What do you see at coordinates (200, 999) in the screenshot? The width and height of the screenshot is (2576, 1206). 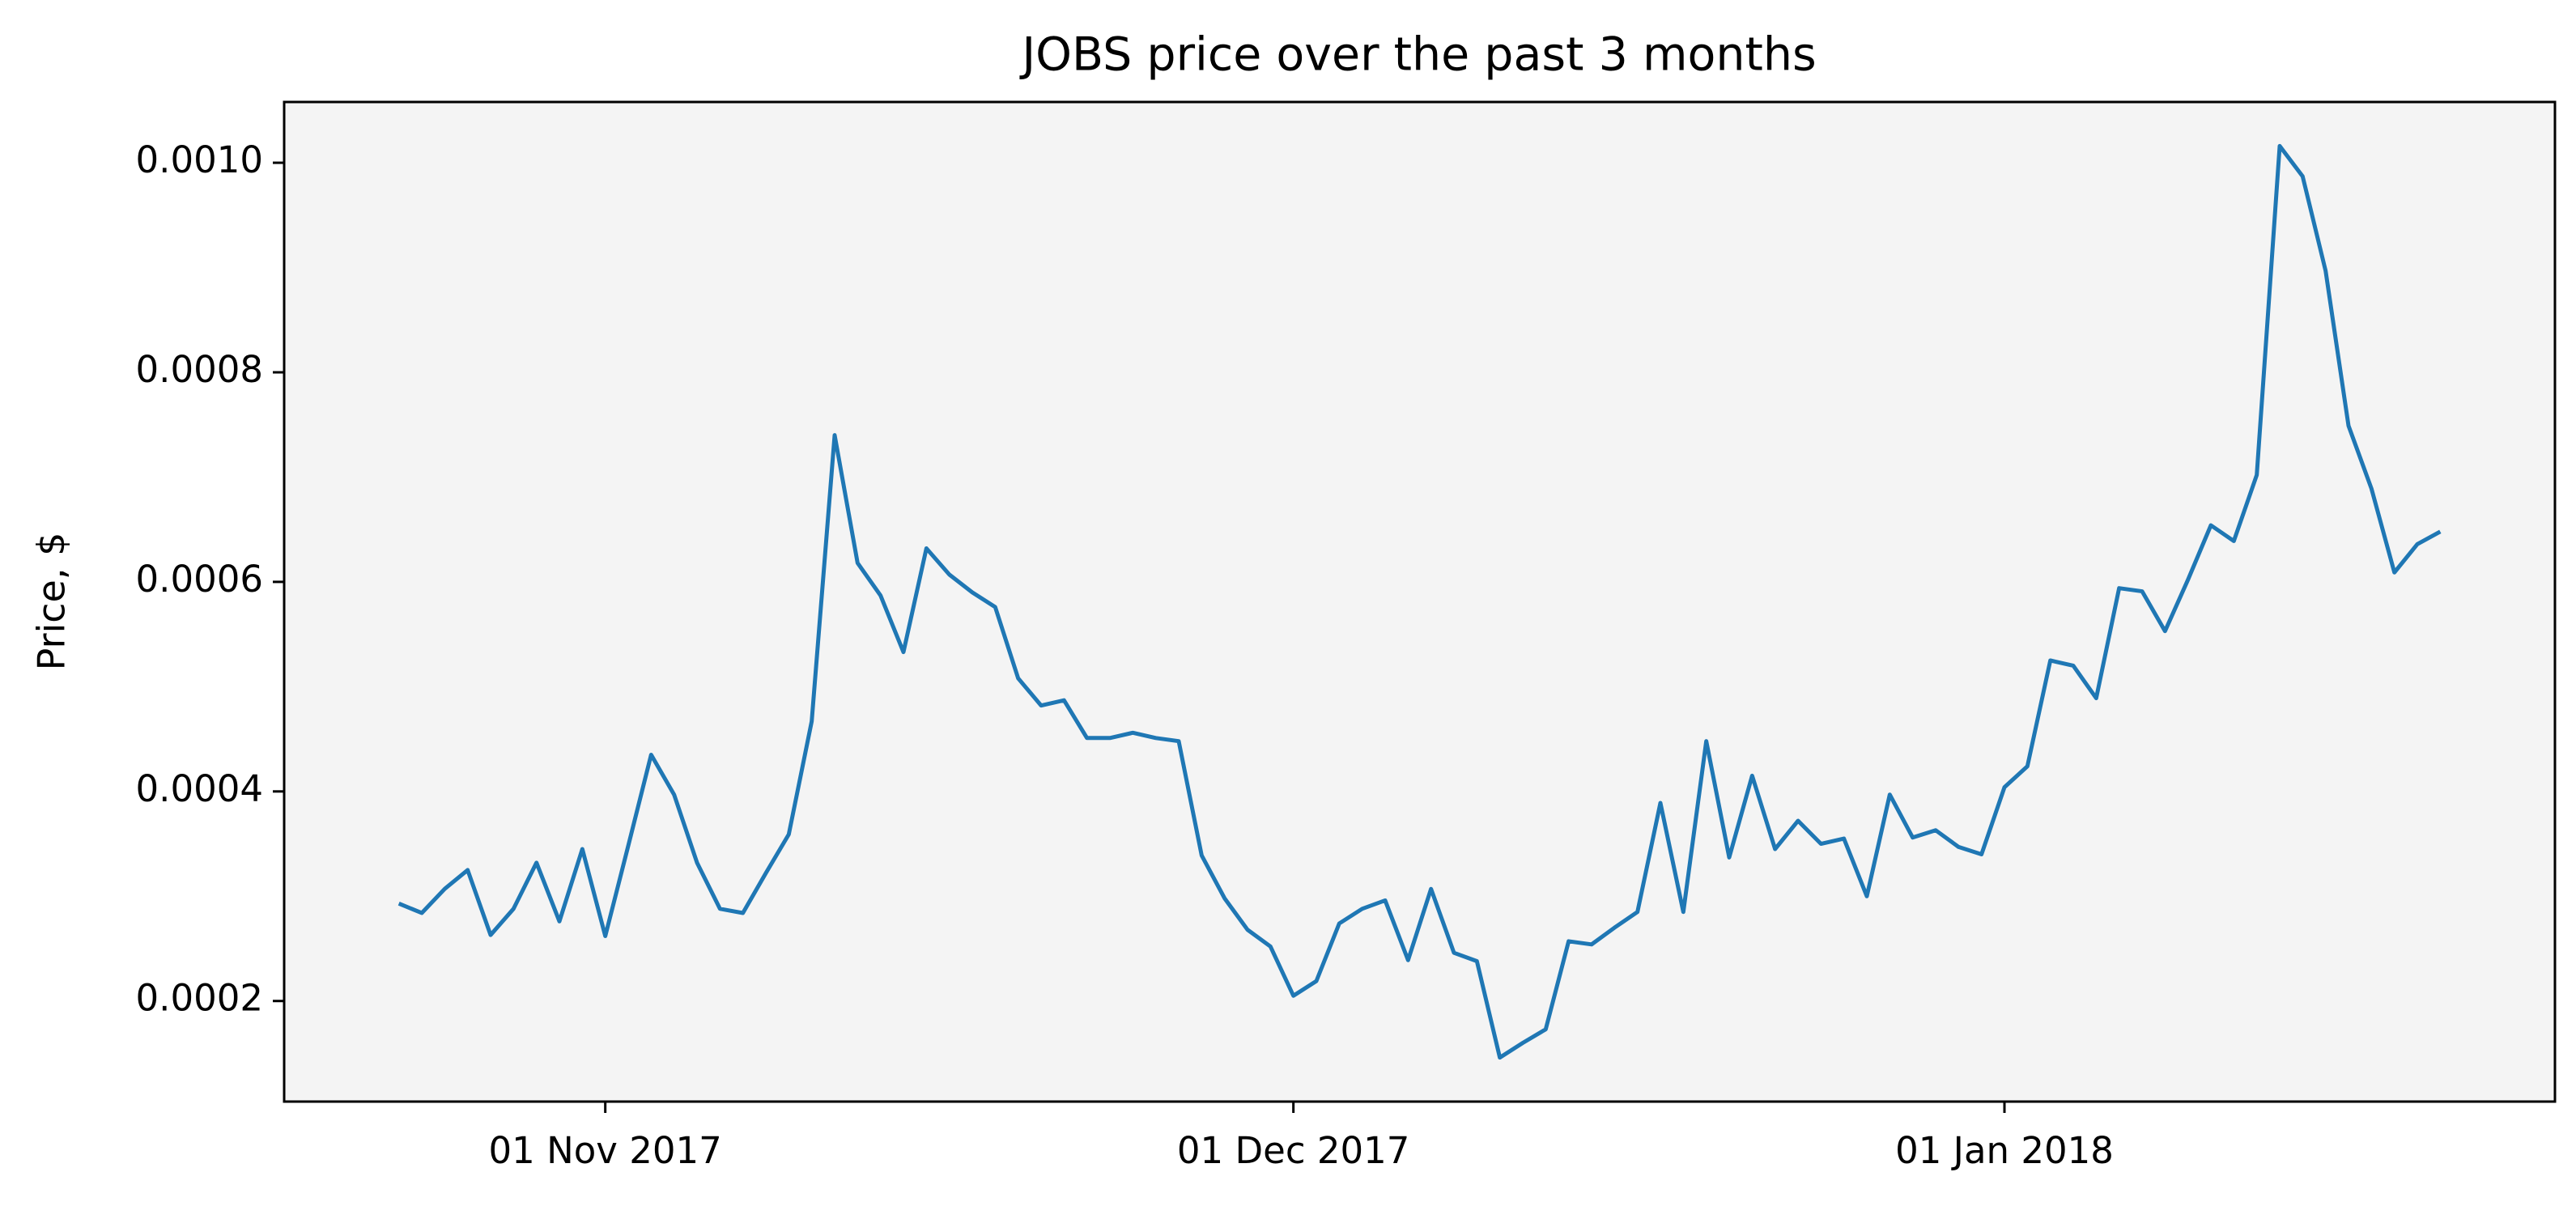 I see `y-tick-label: 0.0002` at bounding box center [200, 999].